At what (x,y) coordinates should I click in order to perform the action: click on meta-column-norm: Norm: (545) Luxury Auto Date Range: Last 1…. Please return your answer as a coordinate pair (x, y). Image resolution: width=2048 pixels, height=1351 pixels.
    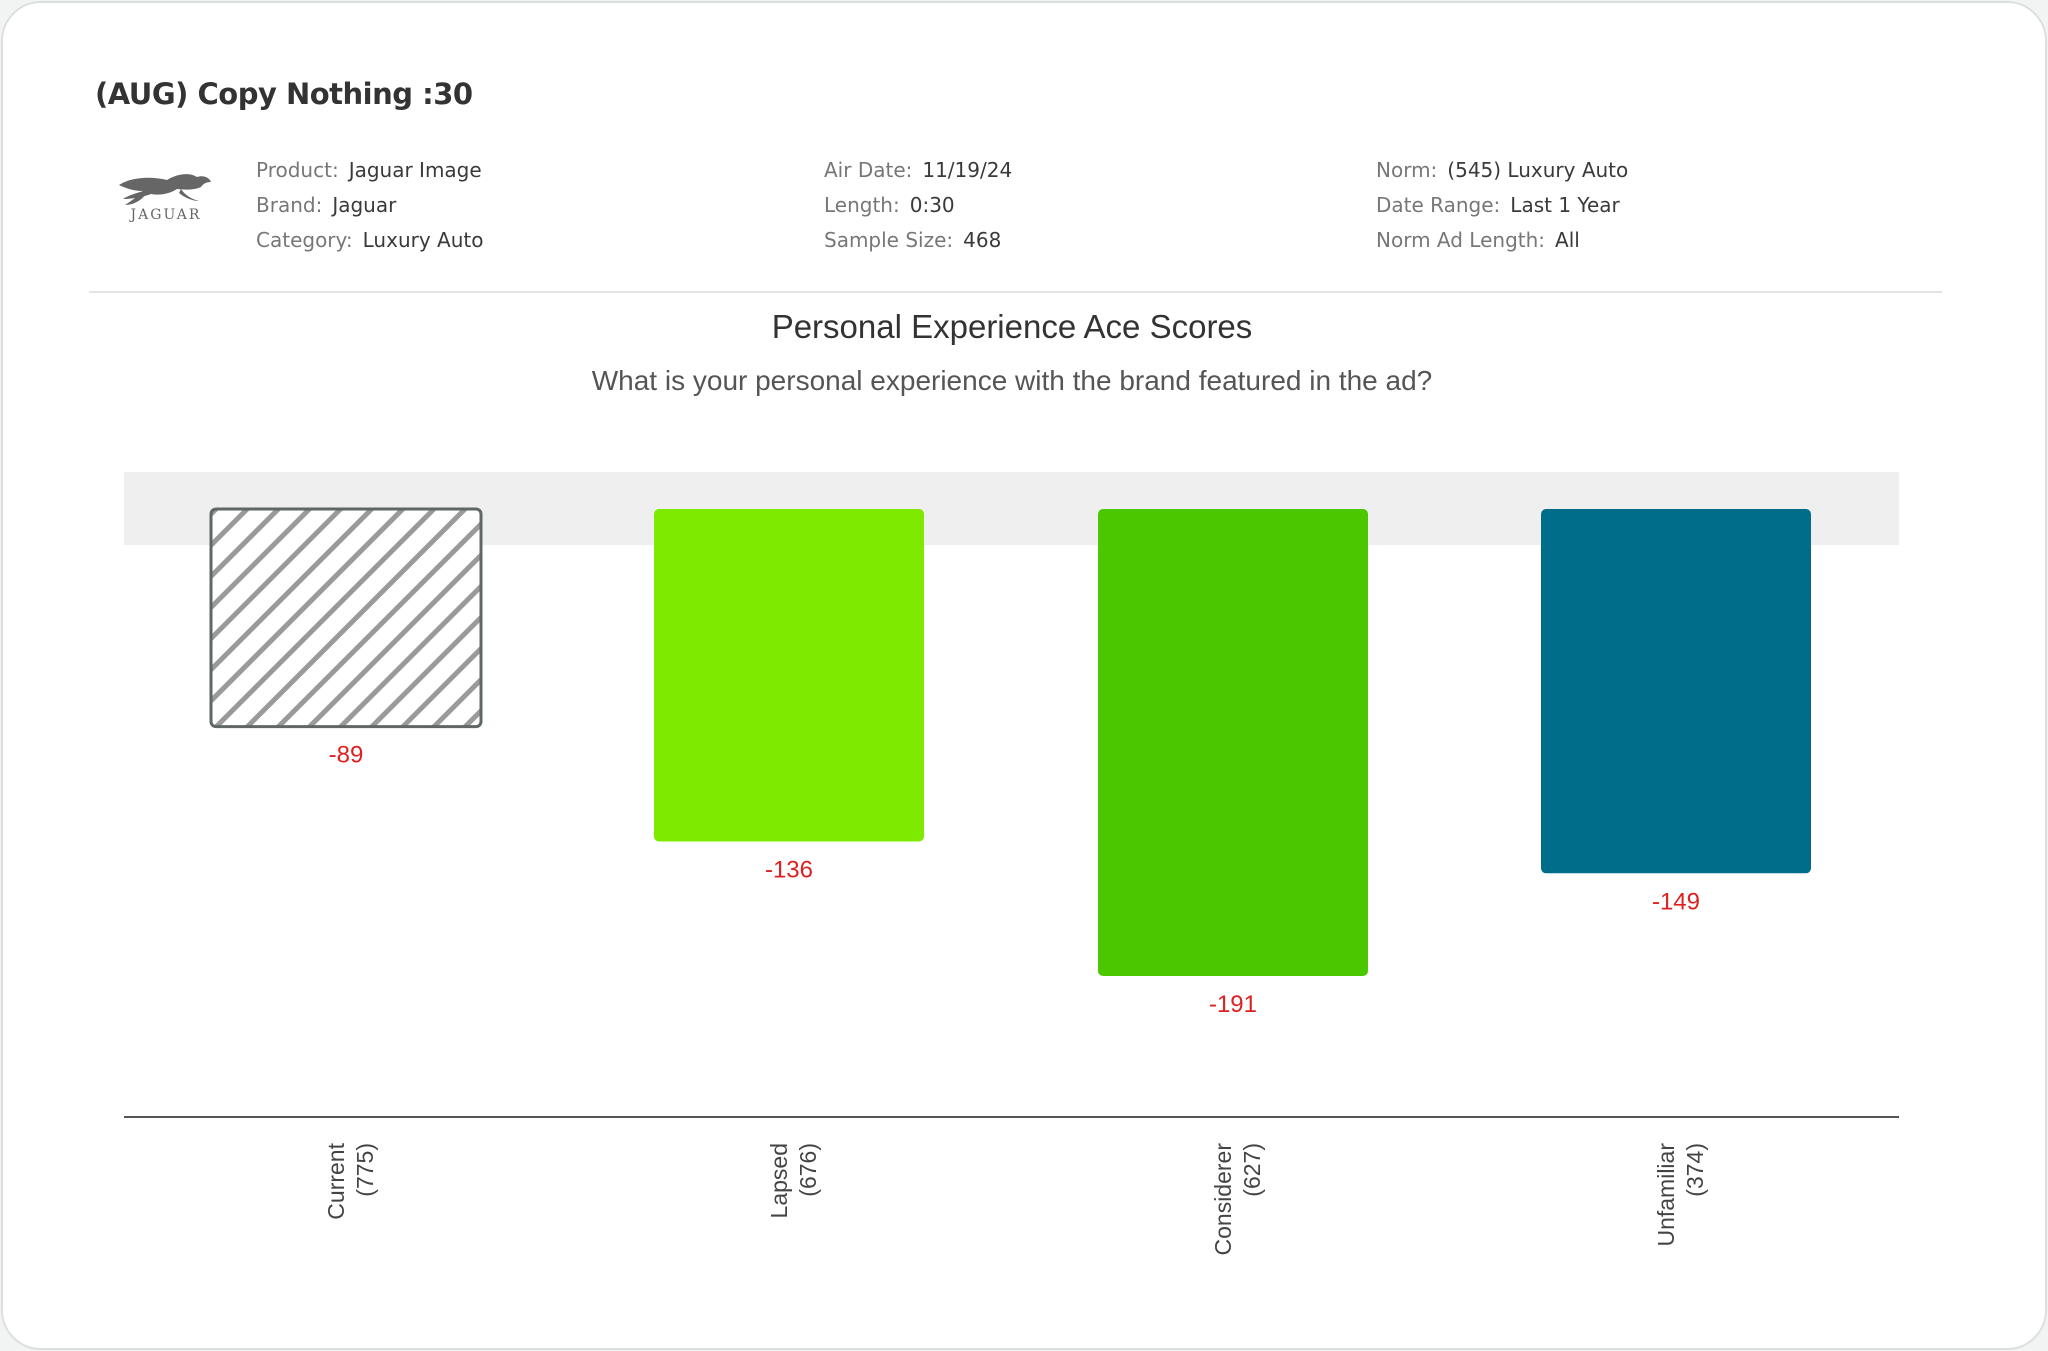
    Looking at the image, I should click on (1502, 205).